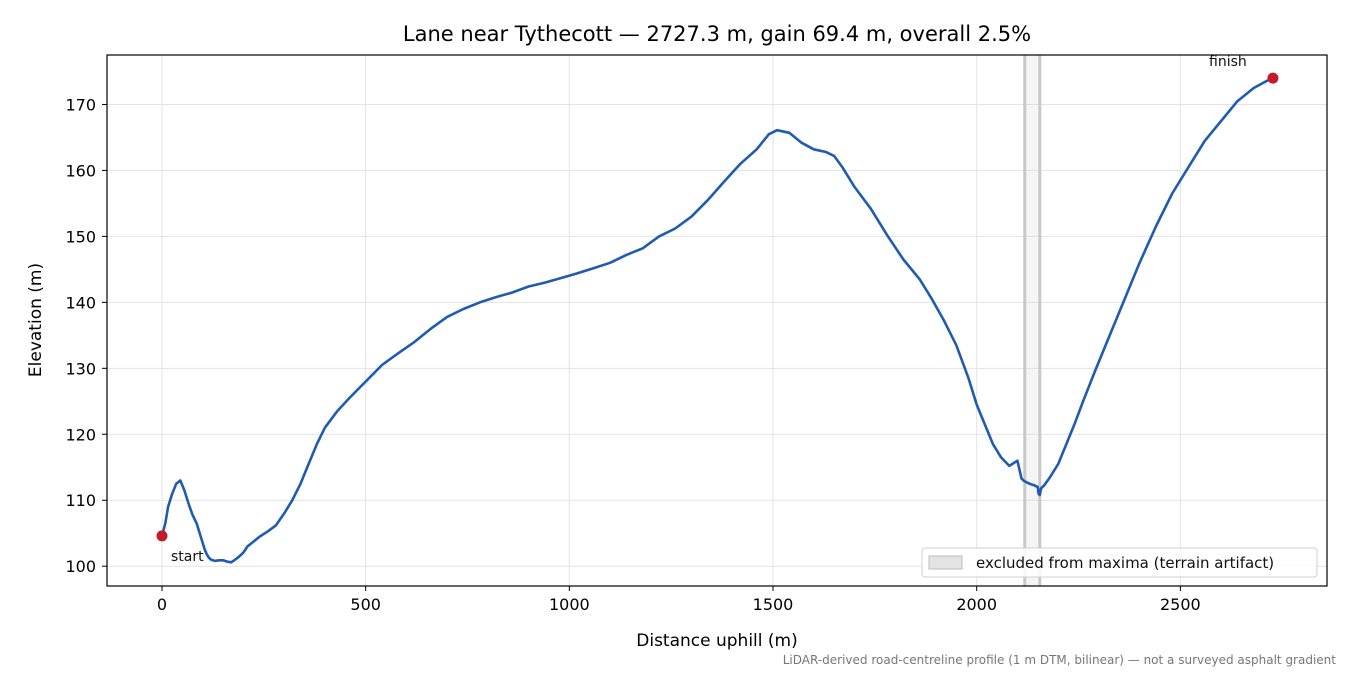  I want to click on y-axis-label: Elevation (m), so click(36, 320).